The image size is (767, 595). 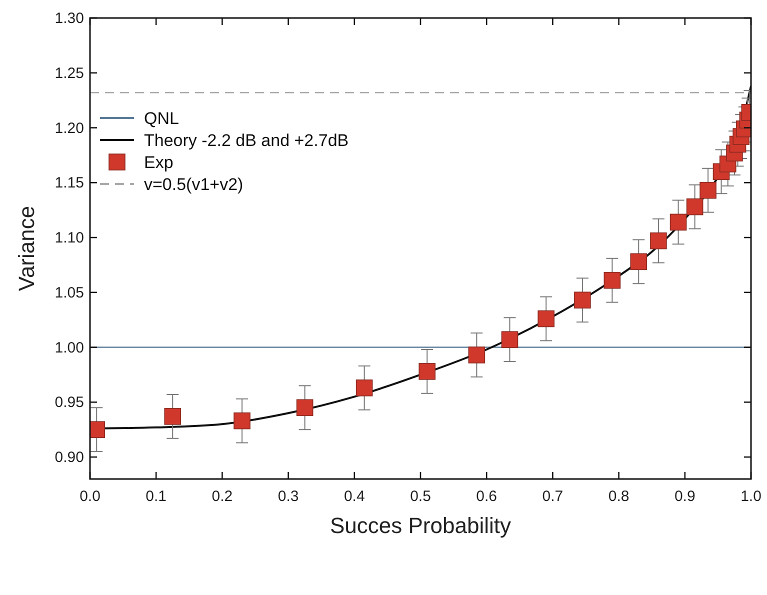 What do you see at coordinates (246, 140) in the screenshot?
I see `legend-label: Theory -2.2 dB and +2.7dB` at bounding box center [246, 140].